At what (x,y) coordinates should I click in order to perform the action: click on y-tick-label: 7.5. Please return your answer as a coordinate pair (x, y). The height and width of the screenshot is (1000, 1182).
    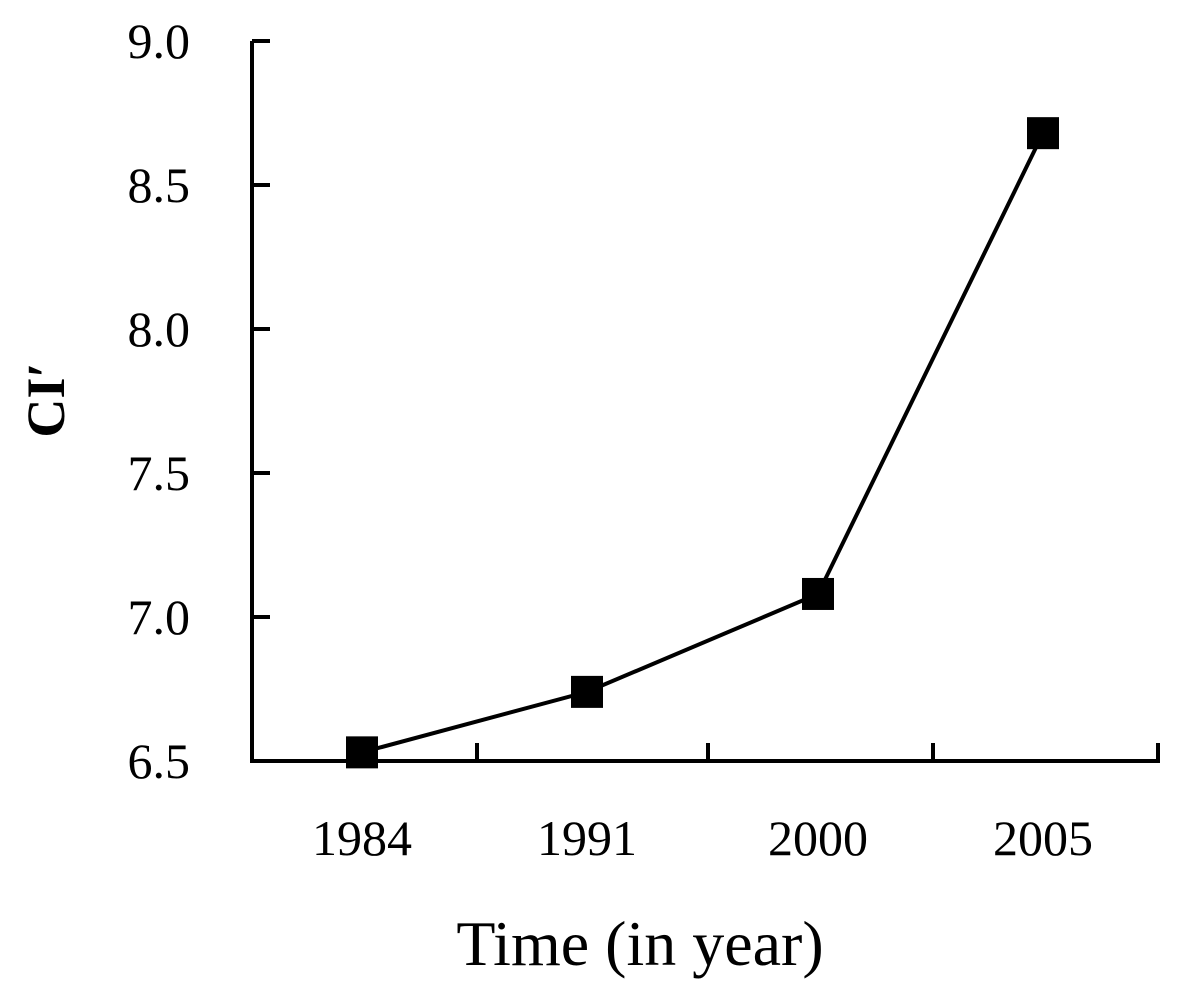
    Looking at the image, I should click on (159, 473).